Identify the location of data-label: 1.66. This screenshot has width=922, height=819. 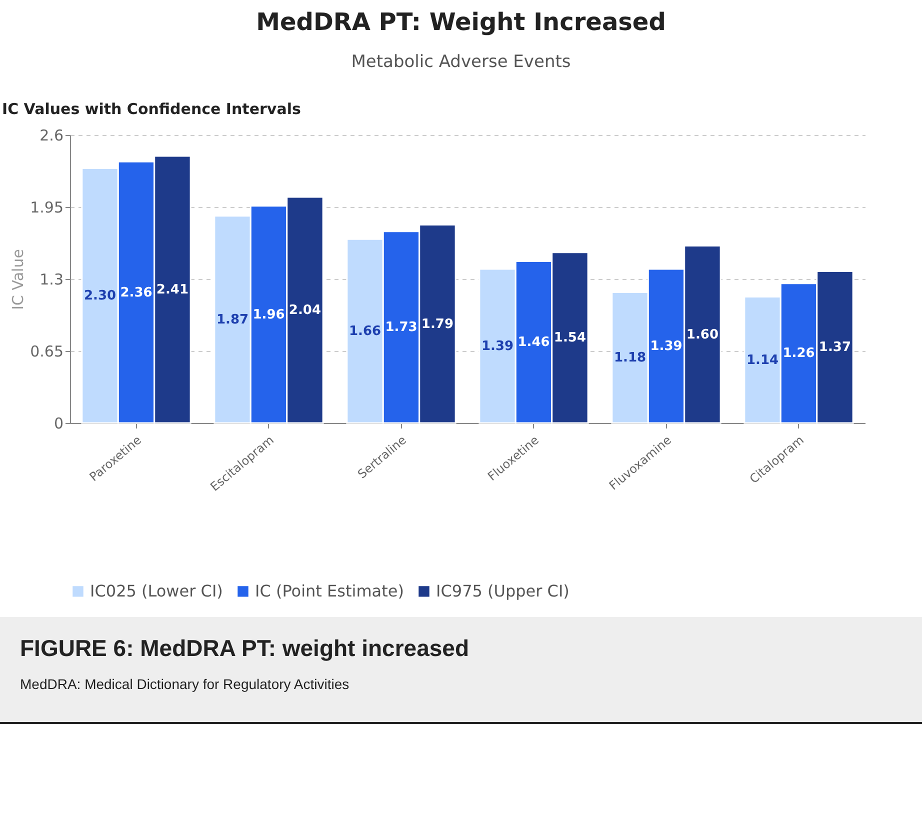
(365, 332).